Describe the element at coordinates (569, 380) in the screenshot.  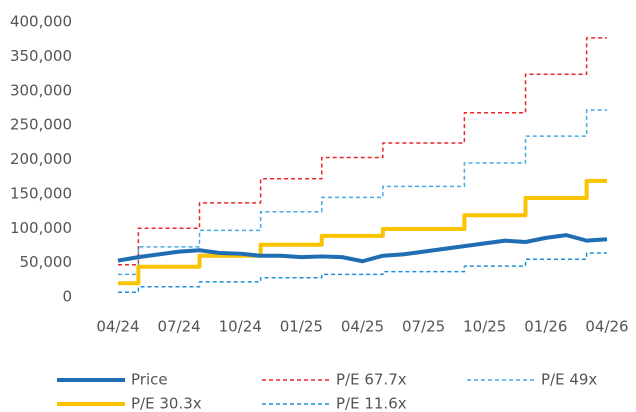
I see `legend-label: P/E 49x` at that location.